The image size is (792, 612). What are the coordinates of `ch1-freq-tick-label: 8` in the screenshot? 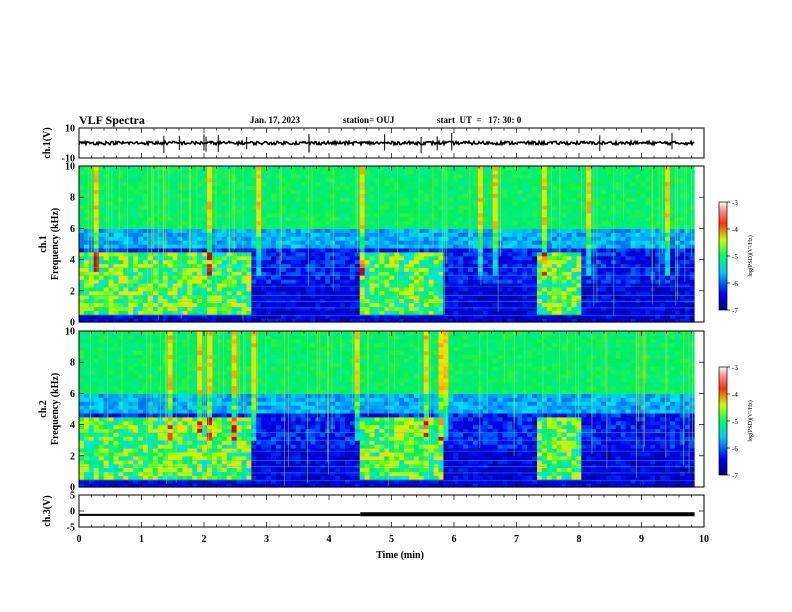 It's located at (72, 198).